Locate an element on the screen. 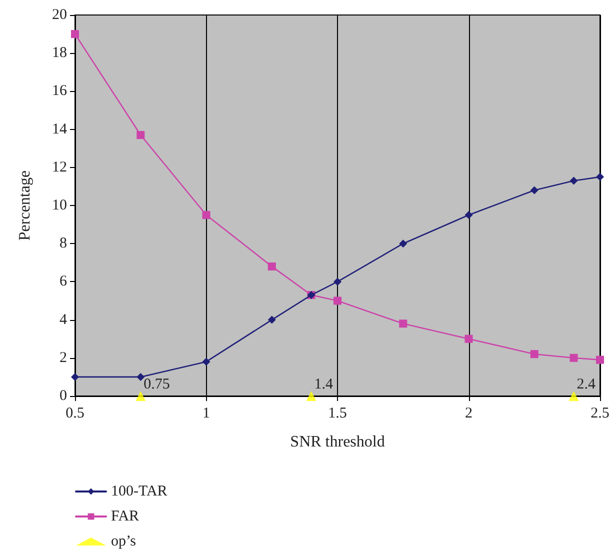  annotation: 0.75 is located at coordinates (157, 384).